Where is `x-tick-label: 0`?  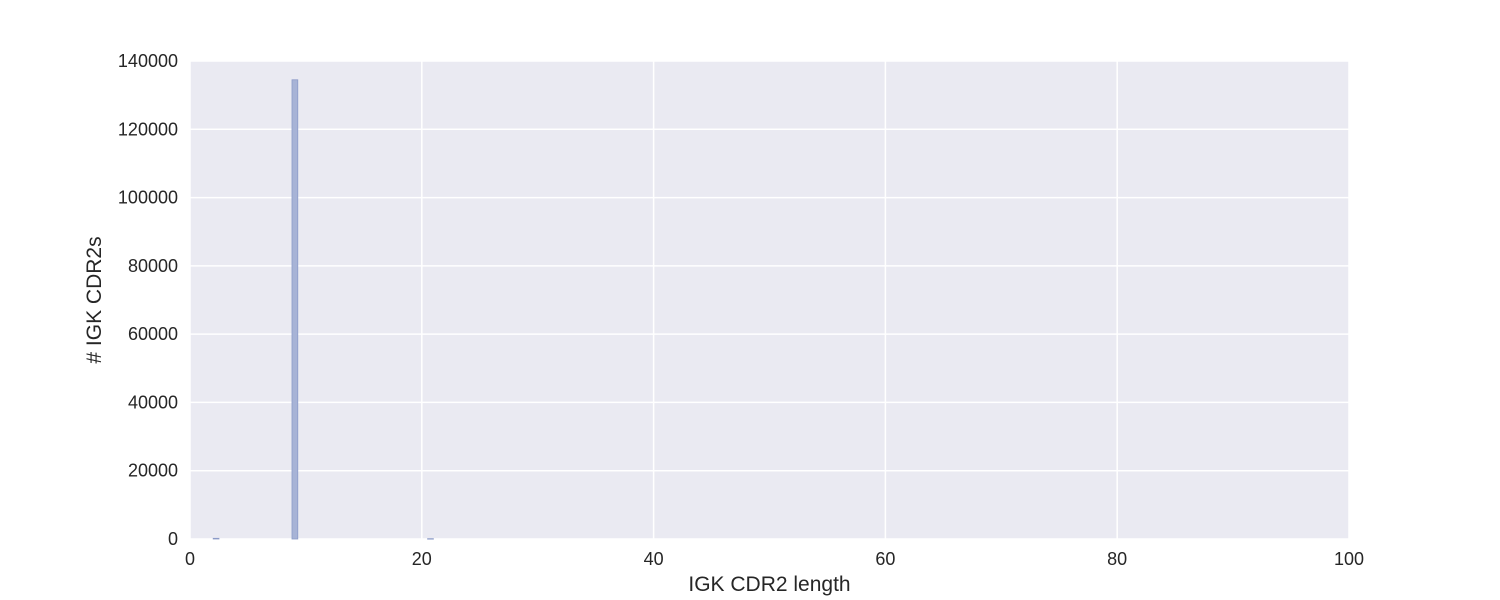
x-tick-label: 0 is located at coordinates (190, 559).